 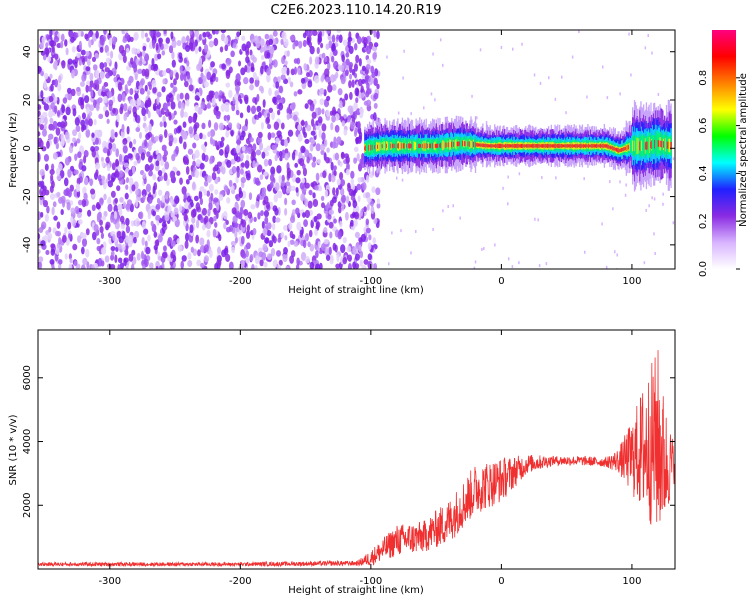 What do you see at coordinates (703, 269) in the screenshot?
I see `colorbar-tick-label: 0.0` at bounding box center [703, 269].